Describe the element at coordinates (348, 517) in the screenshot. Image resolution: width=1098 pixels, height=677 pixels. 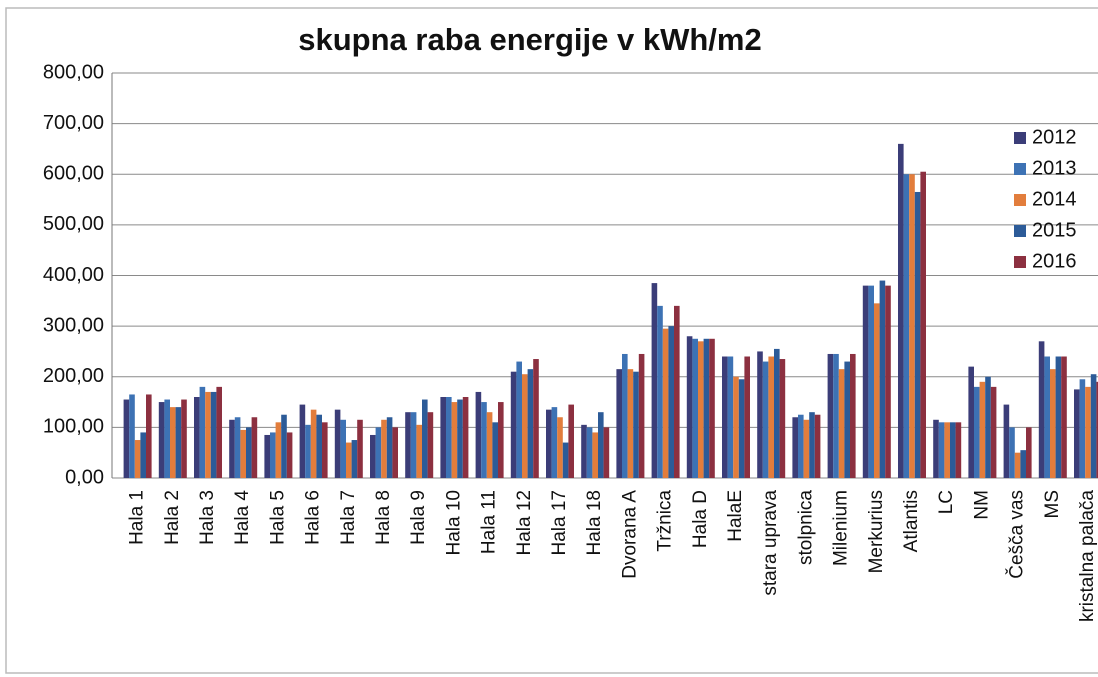
I see `x-tick-label: Hala 7` at that location.